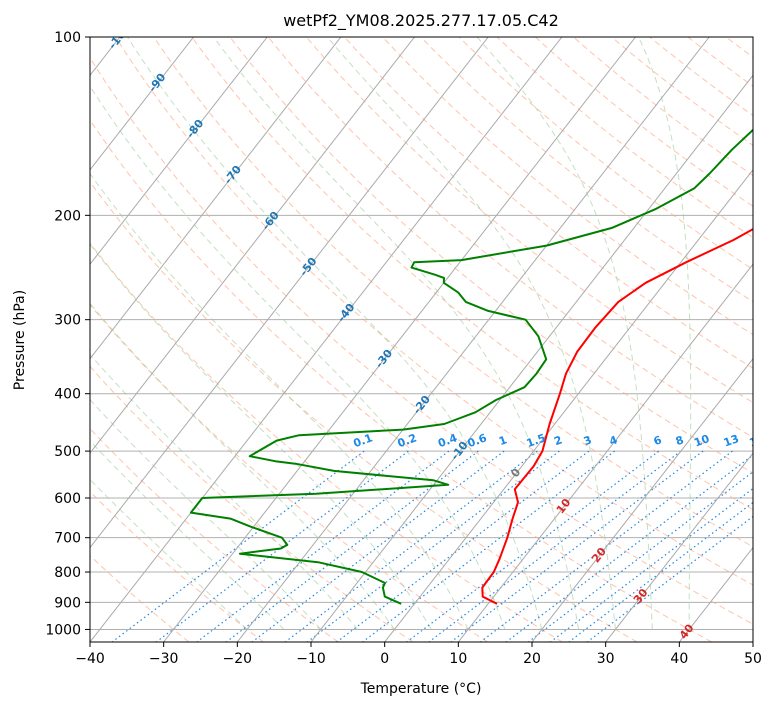  Describe the element at coordinates (67, 38) in the screenshot. I see `y-tick-label: 100` at that location.